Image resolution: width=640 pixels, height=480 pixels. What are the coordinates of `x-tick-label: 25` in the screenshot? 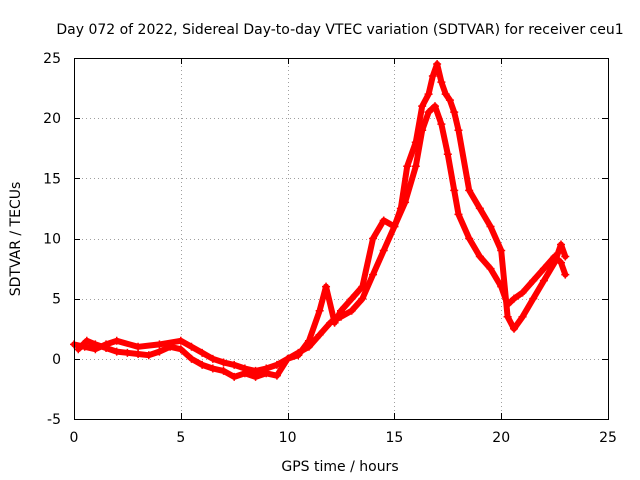 It's located at (608, 438).